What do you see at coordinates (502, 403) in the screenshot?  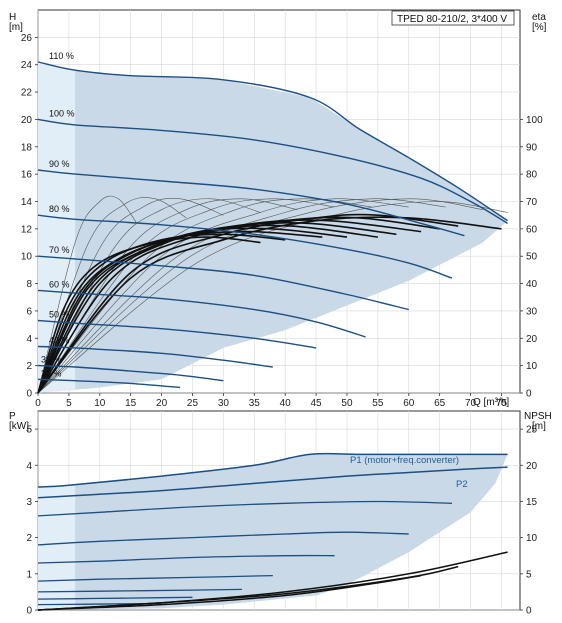 I see `x-tick-label: 75` at bounding box center [502, 403].